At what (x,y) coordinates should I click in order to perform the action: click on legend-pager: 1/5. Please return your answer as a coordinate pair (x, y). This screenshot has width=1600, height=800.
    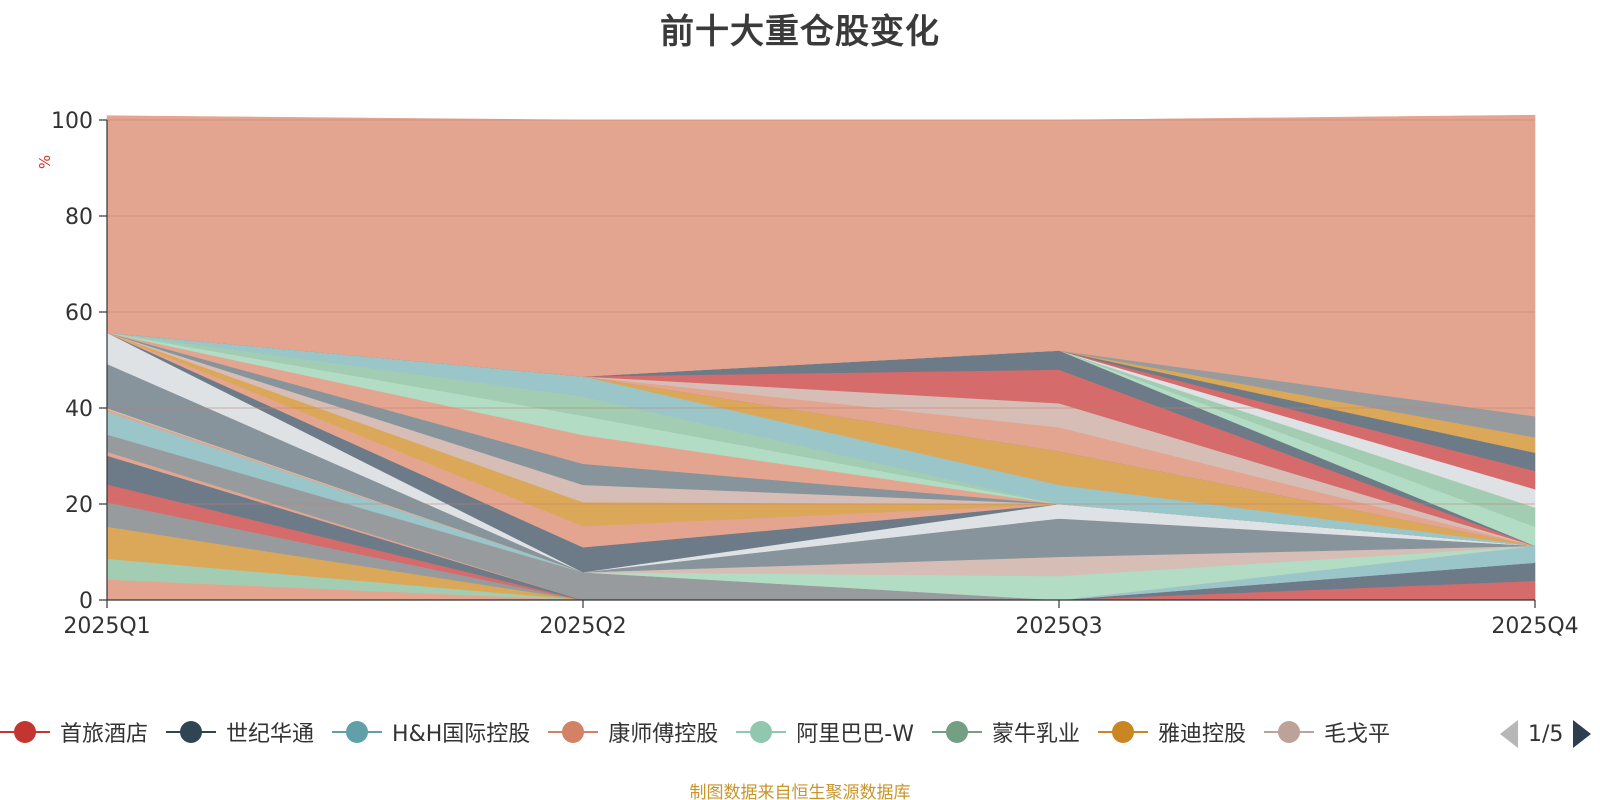
    Looking at the image, I should click on (1550, 734).